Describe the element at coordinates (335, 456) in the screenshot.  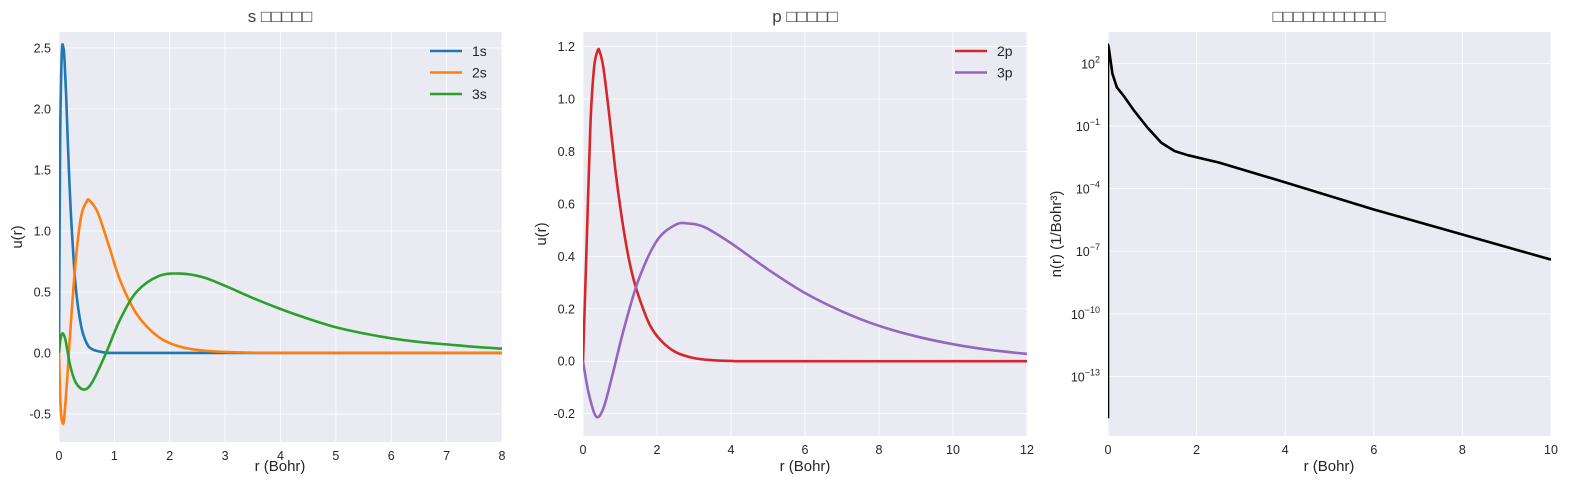
I see `x-tick-label: 5` at that location.